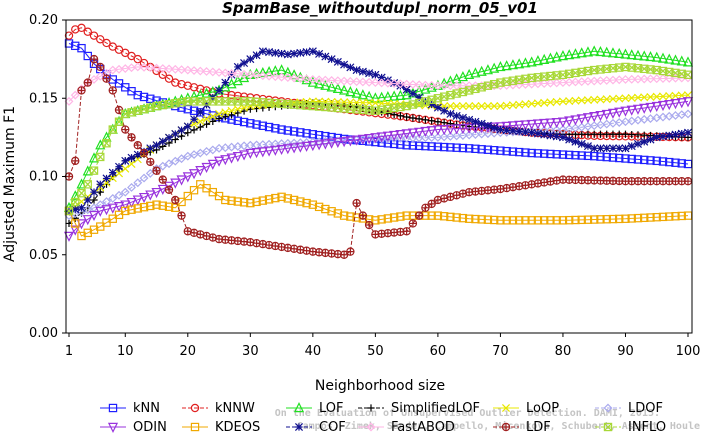 This screenshot has height=434, width=702. I want to click on legend-marker-LDOF, so click(608, 408).